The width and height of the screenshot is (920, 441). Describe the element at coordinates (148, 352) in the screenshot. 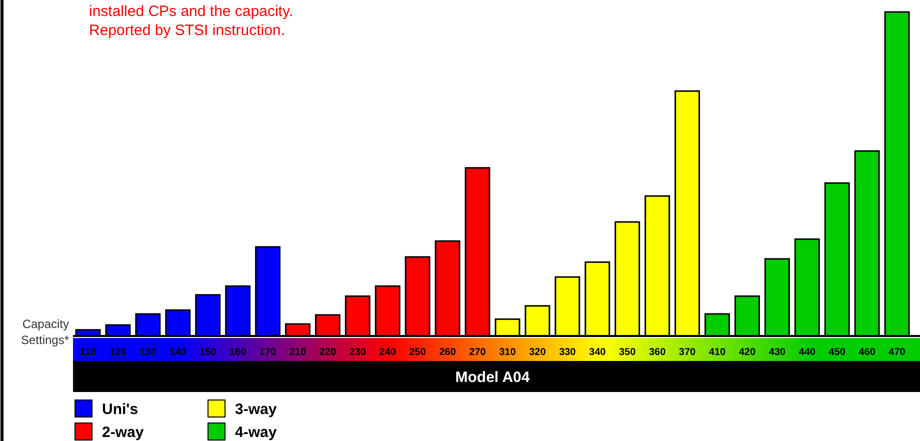

I see `x-tick-label: 130` at that location.